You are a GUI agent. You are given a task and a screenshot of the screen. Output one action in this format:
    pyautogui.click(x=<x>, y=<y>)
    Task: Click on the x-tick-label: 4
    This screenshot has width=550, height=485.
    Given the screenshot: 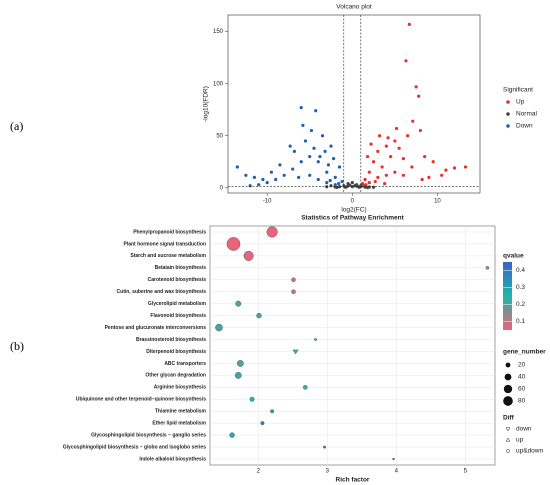 What is the action you would take?
    pyautogui.click(x=397, y=472)
    